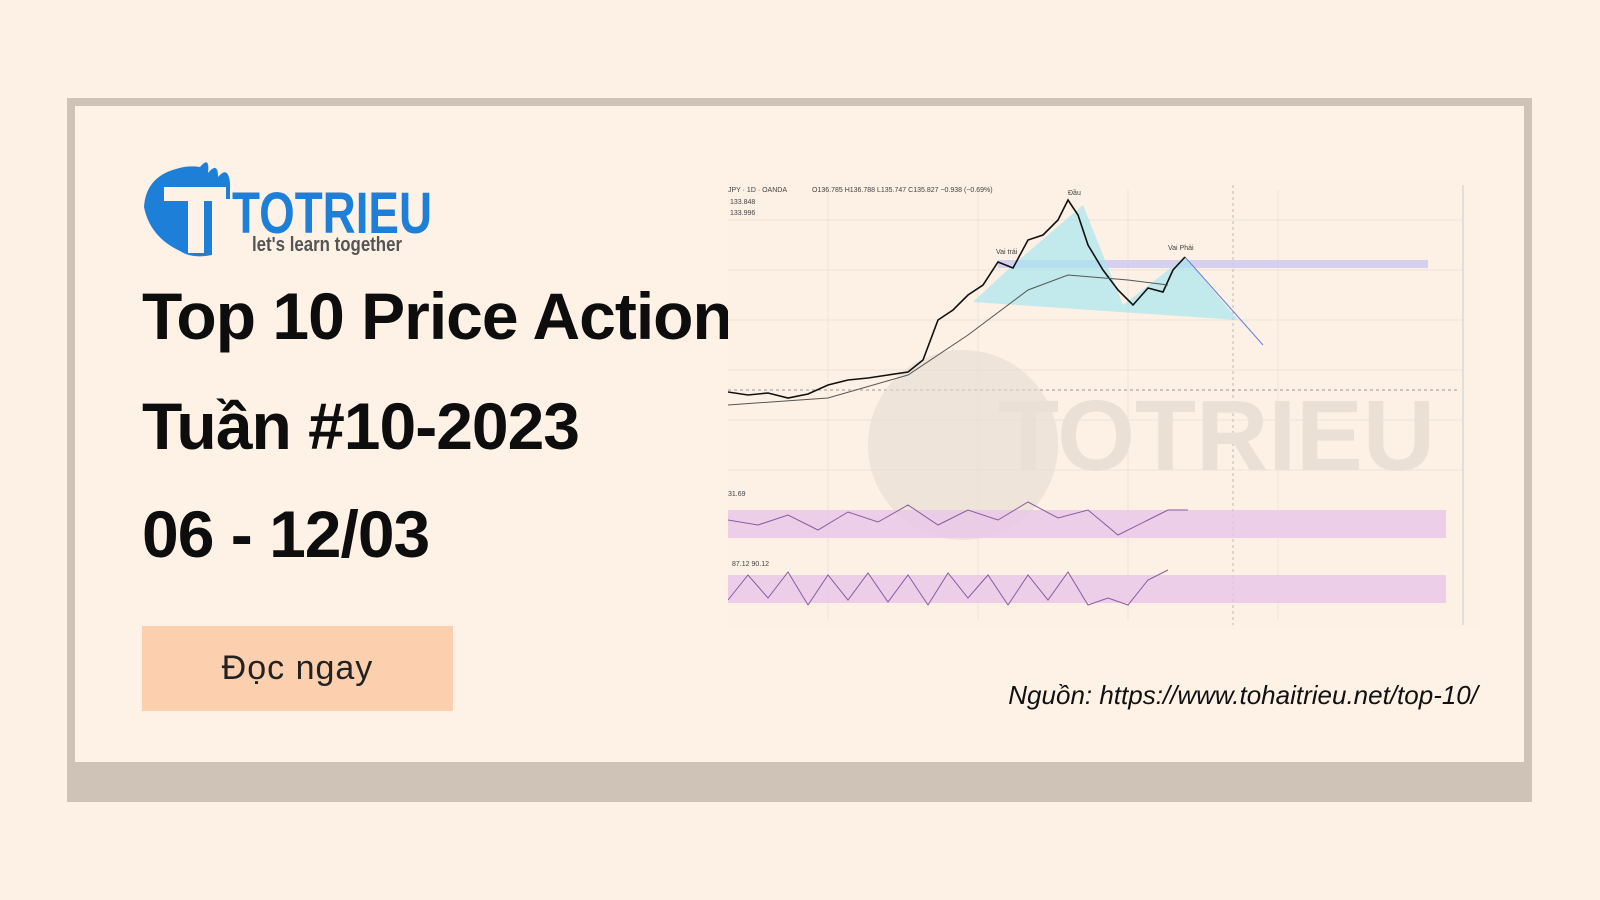 The image size is (1600, 900). What do you see at coordinates (332, 213) in the screenshot?
I see `logo-name: TOTRIEU` at bounding box center [332, 213].